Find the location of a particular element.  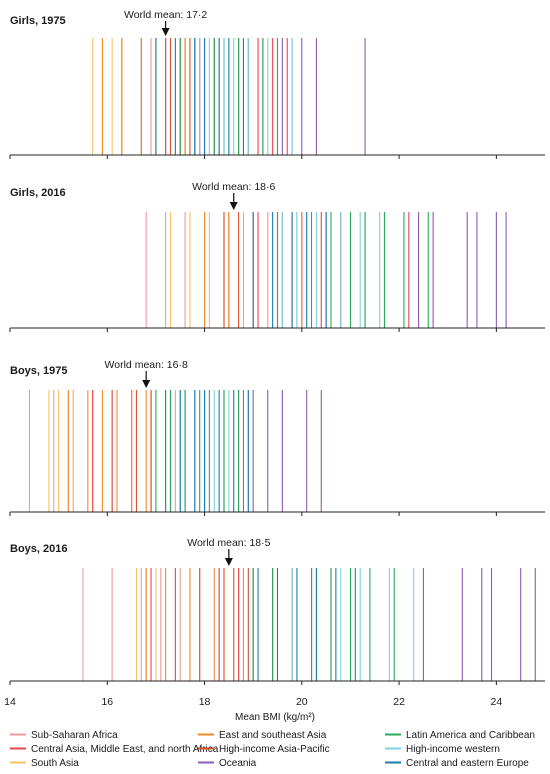

legend-item: High-income Asia-Pacific is located at coordinates (264, 749).